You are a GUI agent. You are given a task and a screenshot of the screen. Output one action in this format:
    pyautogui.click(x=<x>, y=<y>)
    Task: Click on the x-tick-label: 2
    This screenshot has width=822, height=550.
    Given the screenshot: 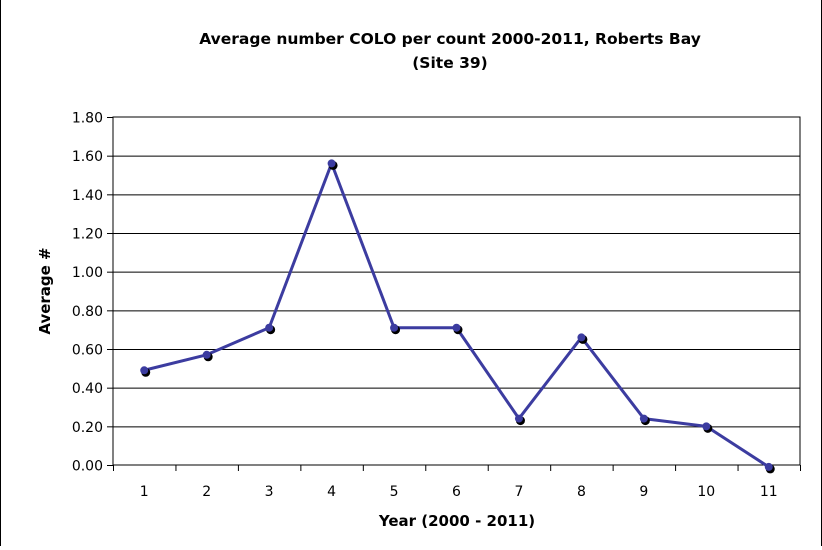 What is the action you would take?
    pyautogui.click(x=206, y=492)
    